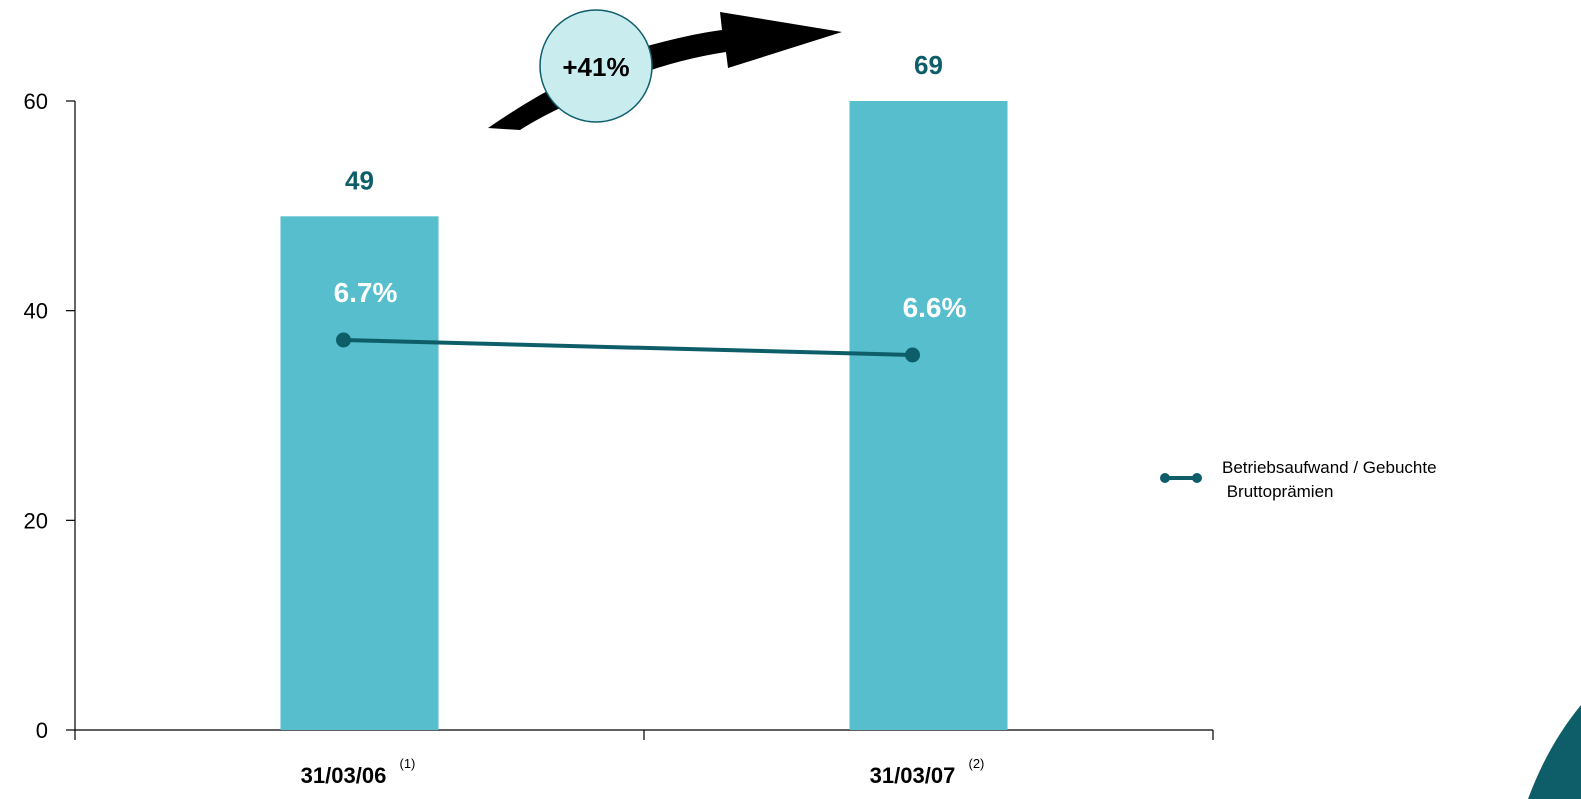  I want to click on x-category-label: 31/03/06, so click(344, 775).